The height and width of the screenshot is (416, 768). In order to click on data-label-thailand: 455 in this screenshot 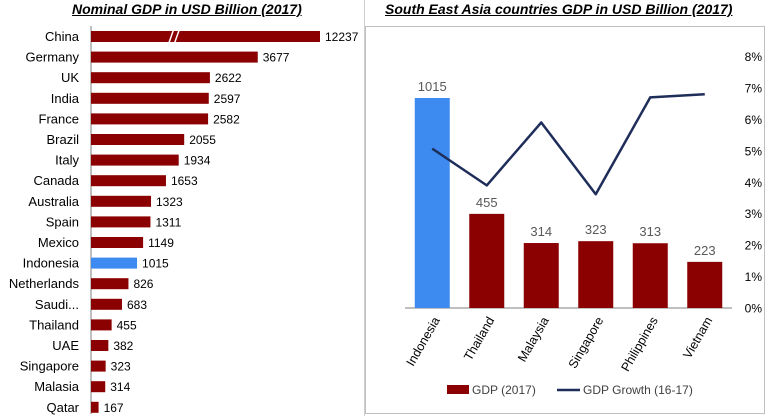, I will do `click(127, 325)`.